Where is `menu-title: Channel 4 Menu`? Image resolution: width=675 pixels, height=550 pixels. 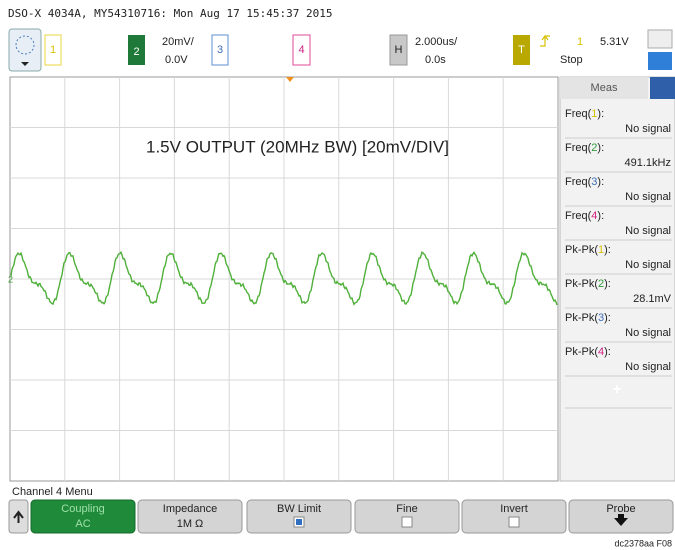
menu-title: Channel 4 Menu is located at coordinates (52, 492).